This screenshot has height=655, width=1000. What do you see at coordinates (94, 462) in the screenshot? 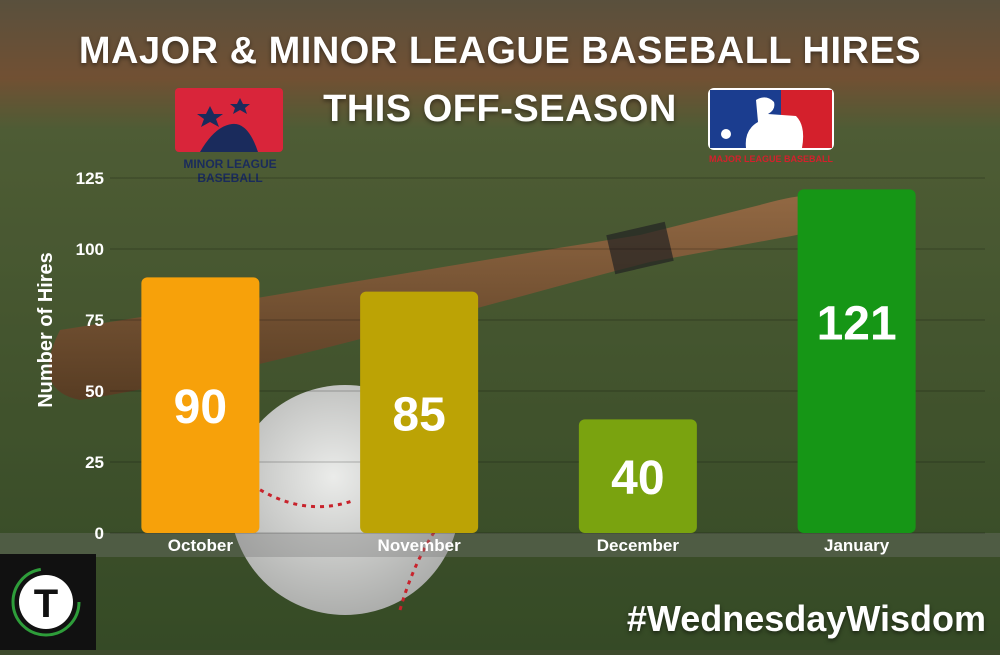
I see `y-tick-label: 25` at bounding box center [94, 462].